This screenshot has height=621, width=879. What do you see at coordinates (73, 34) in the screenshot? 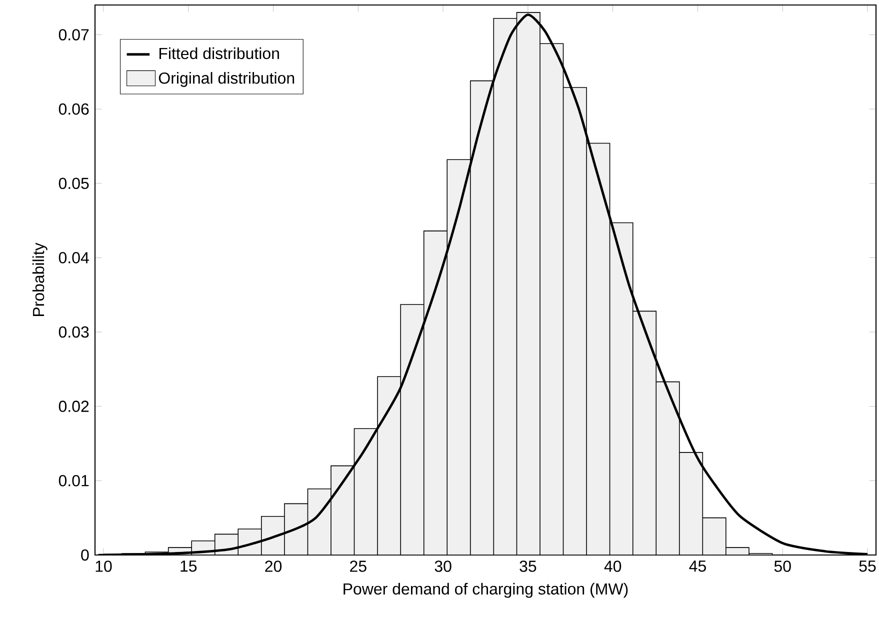
I see `y-tick-label: 0.07` at bounding box center [73, 34].